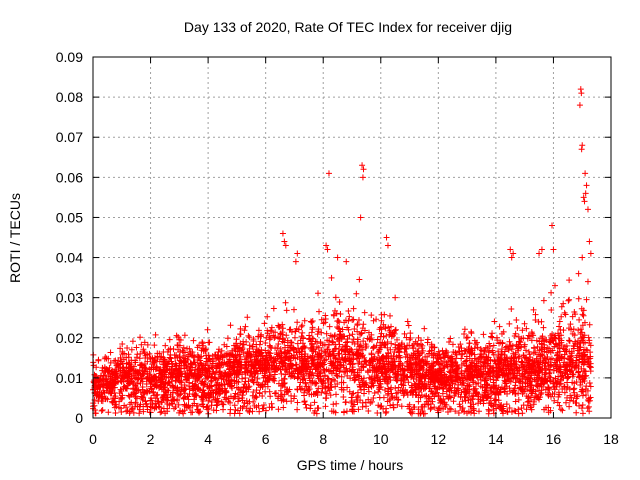 This screenshot has height=480, width=640. I want to click on x-tick-label: 12, so click(439, 439).